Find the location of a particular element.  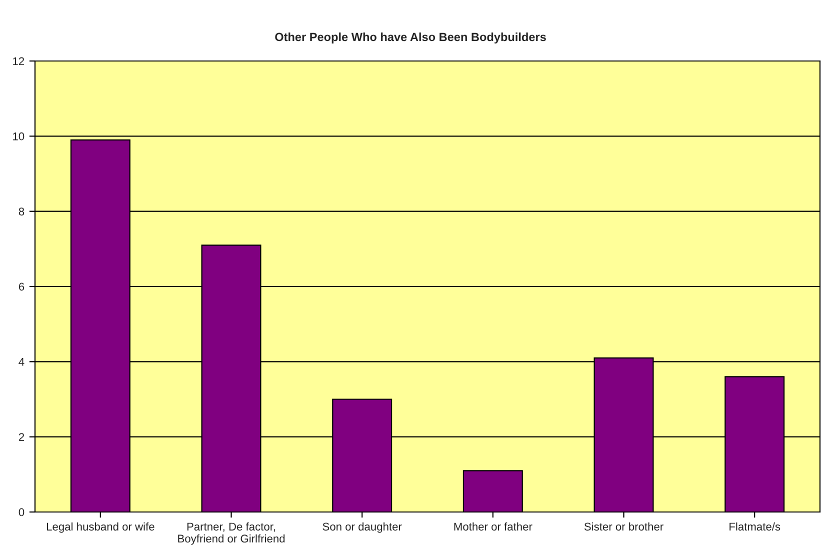

x-tick-label: Sister or brother is located at coordinates (624, 526).